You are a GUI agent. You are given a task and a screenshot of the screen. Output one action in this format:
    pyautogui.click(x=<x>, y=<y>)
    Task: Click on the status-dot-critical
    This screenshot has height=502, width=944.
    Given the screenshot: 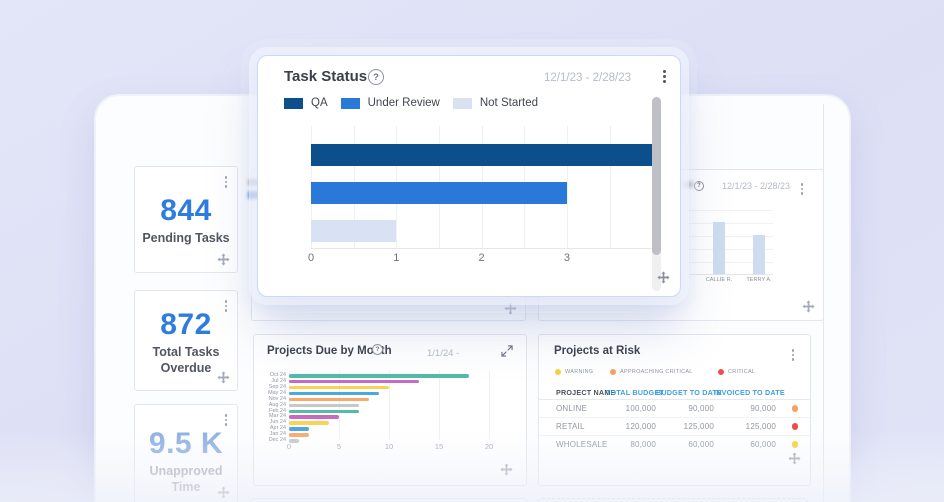 What is the action you would take?
    pyautogui.click(x=794, y=426)
    